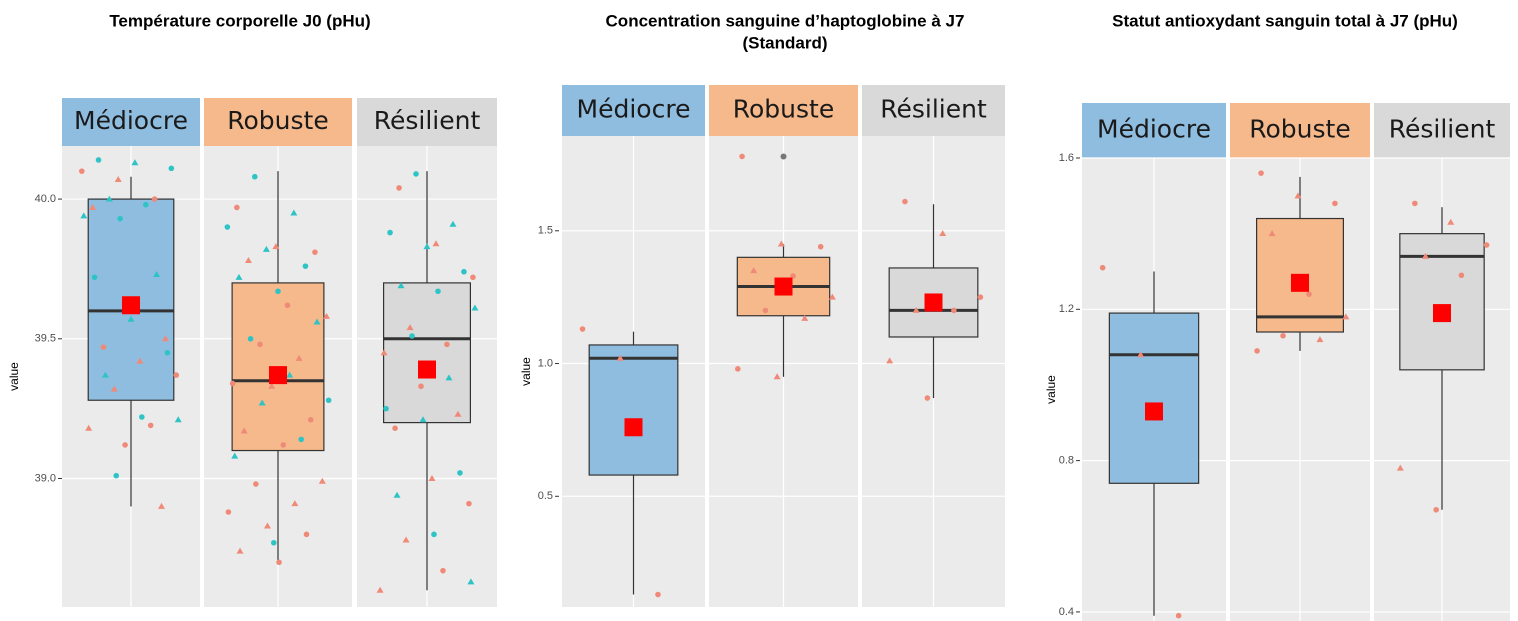 The image size is (1518, 621). Describe the element at coordinates (545, 363) in the screenshot. I see `y-tick-label: 1.0` at that location.